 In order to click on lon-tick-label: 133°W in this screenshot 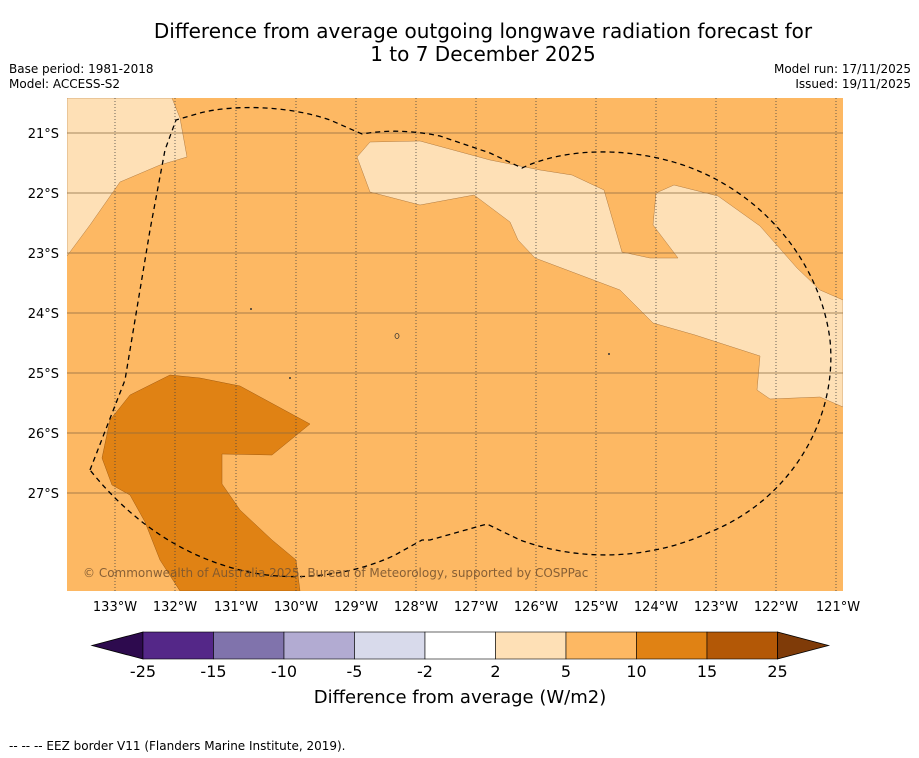, I will do `click(115, 607)`.